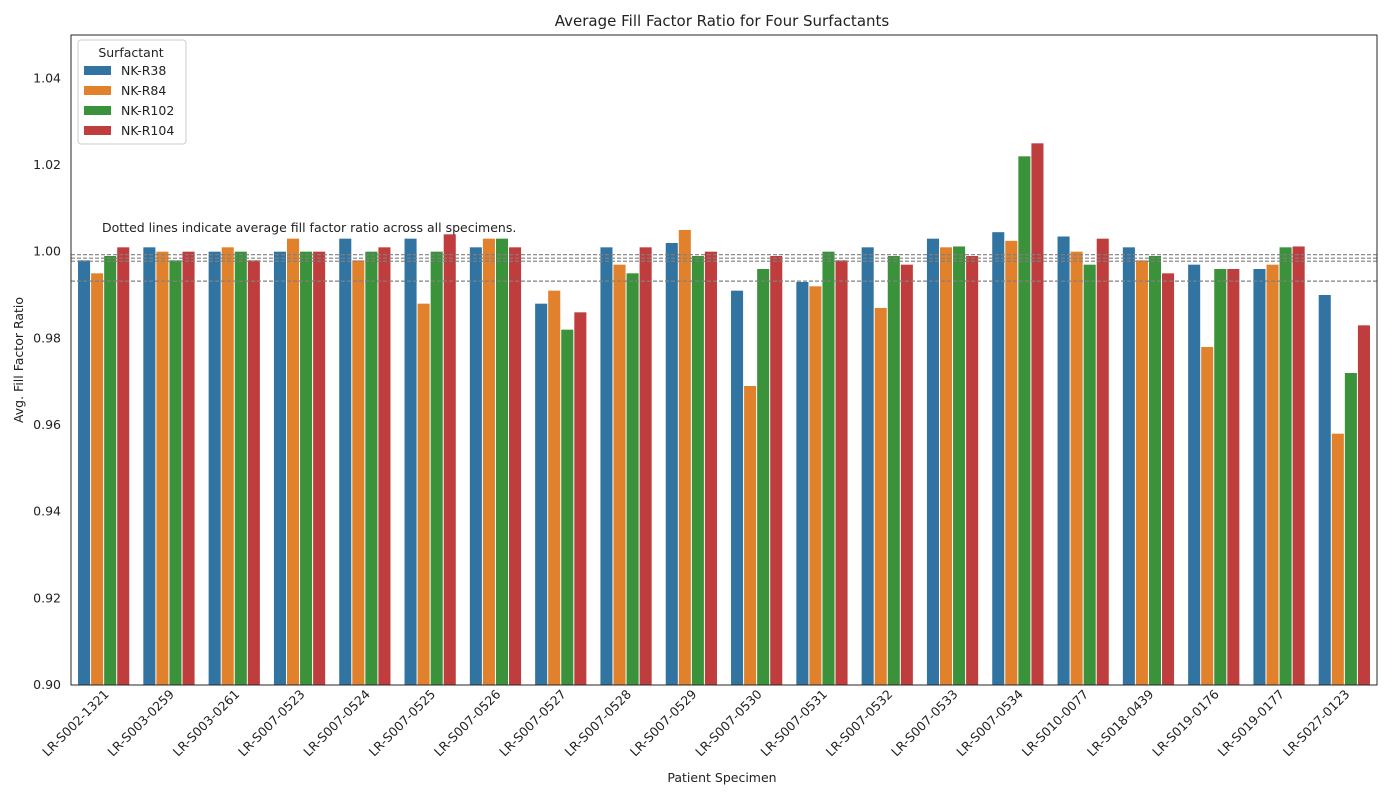  Describe the element at coordinates (47, 684) in the screenshot. I see `y-tick-label: 0.90` at that location.